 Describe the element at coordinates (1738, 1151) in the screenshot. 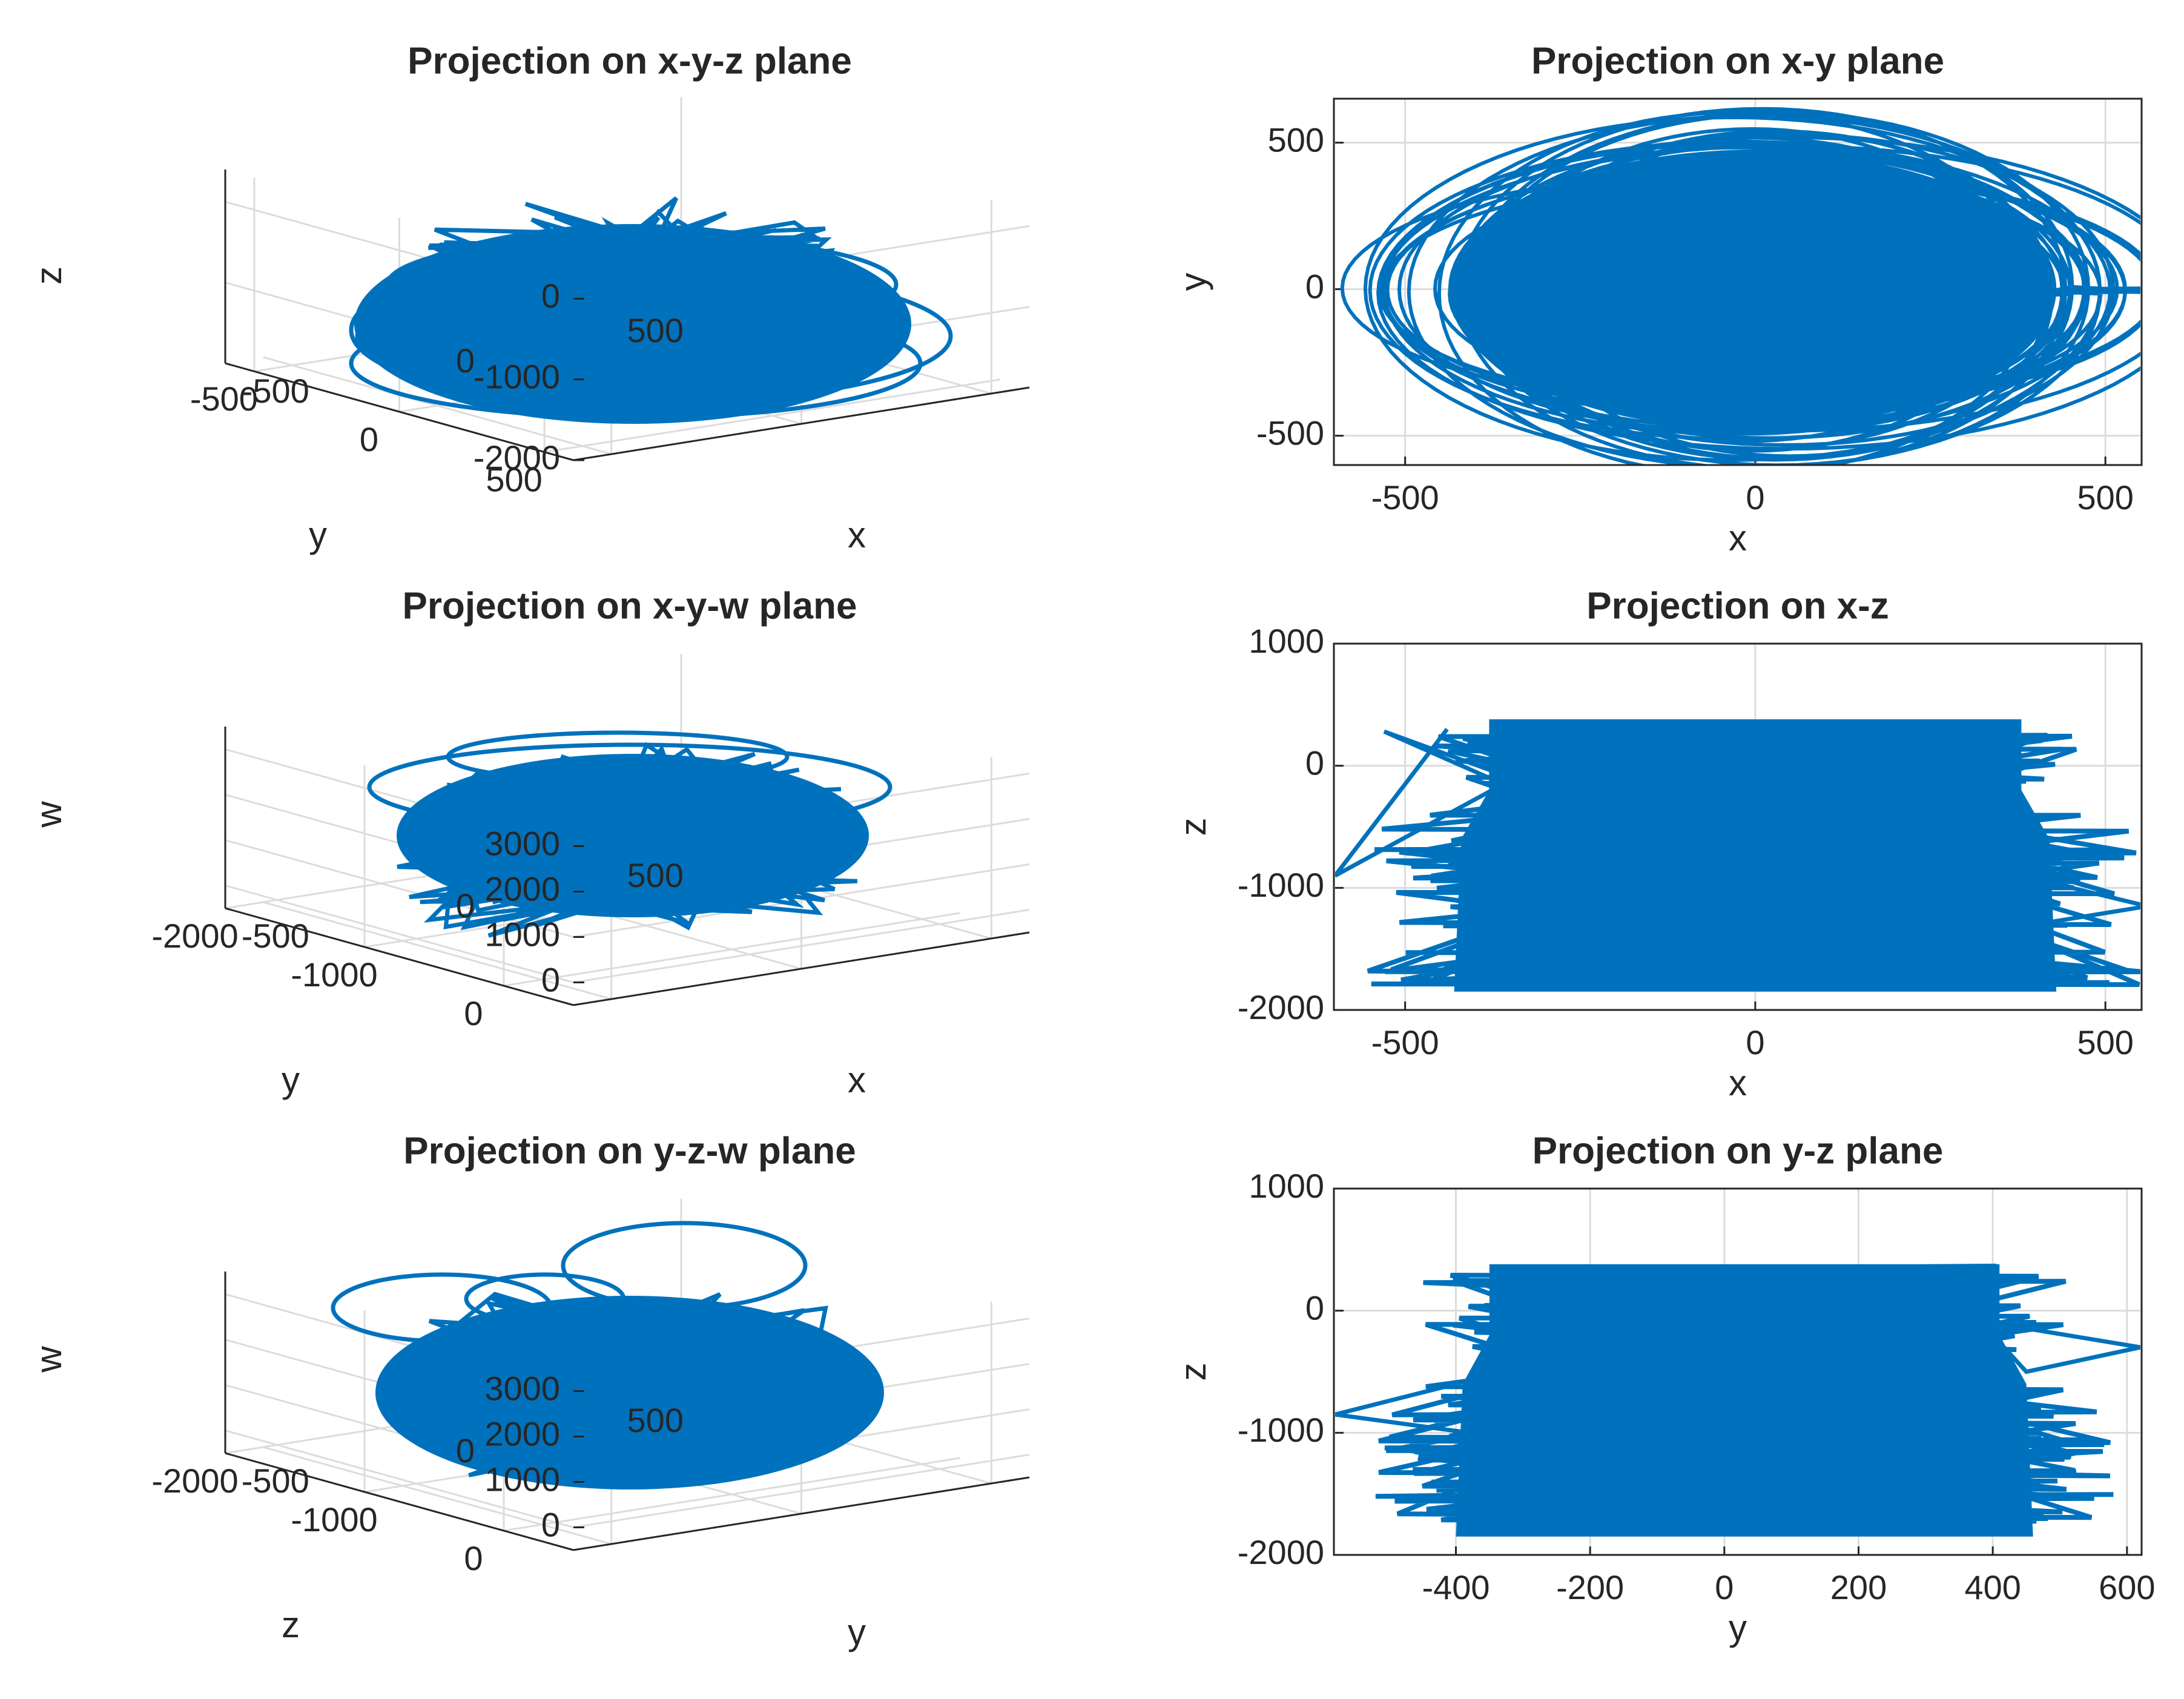

I see `chart-title: Projection on y-z plane` at that location.